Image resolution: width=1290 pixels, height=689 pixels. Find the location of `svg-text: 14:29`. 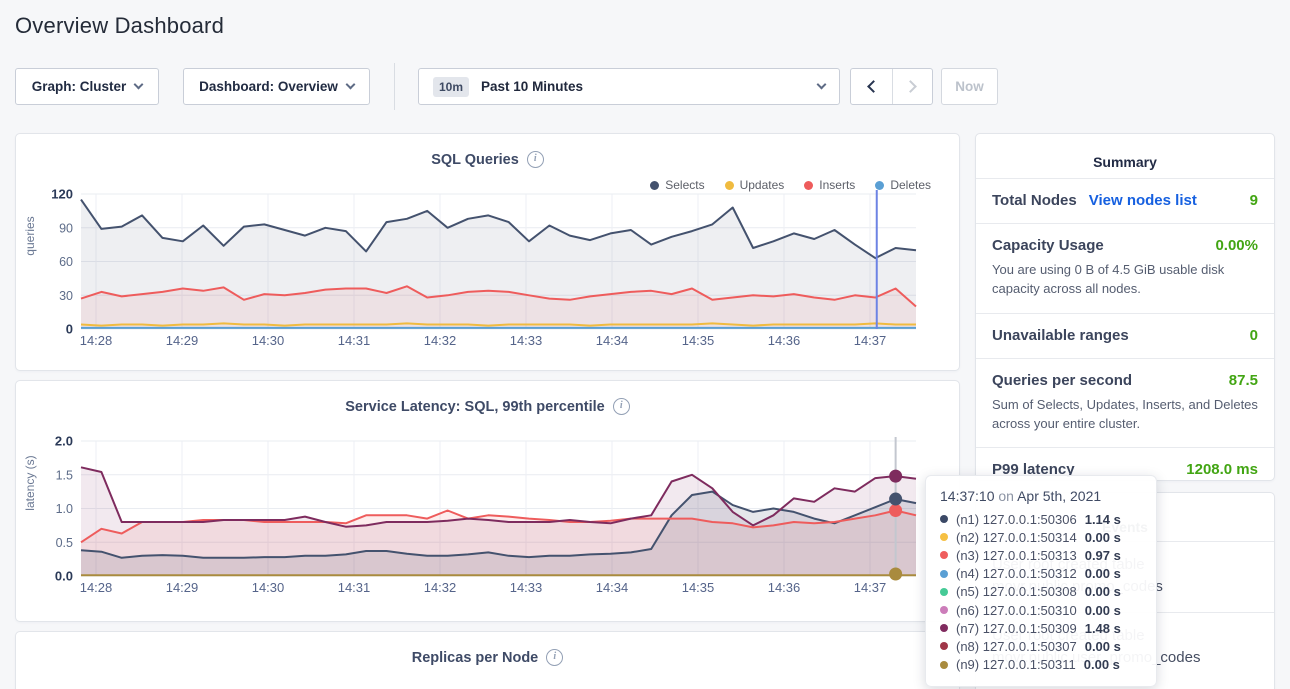

svg-text: 14:29 is located at coordinates (182, 587).